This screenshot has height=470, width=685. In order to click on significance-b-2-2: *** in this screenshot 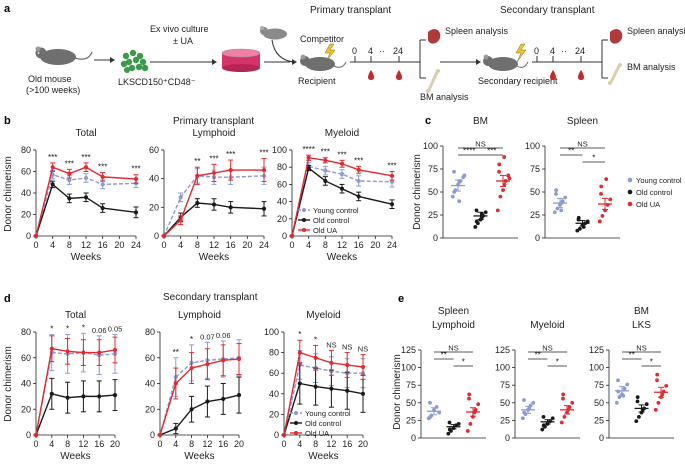, I will do `click(341, 154)`.